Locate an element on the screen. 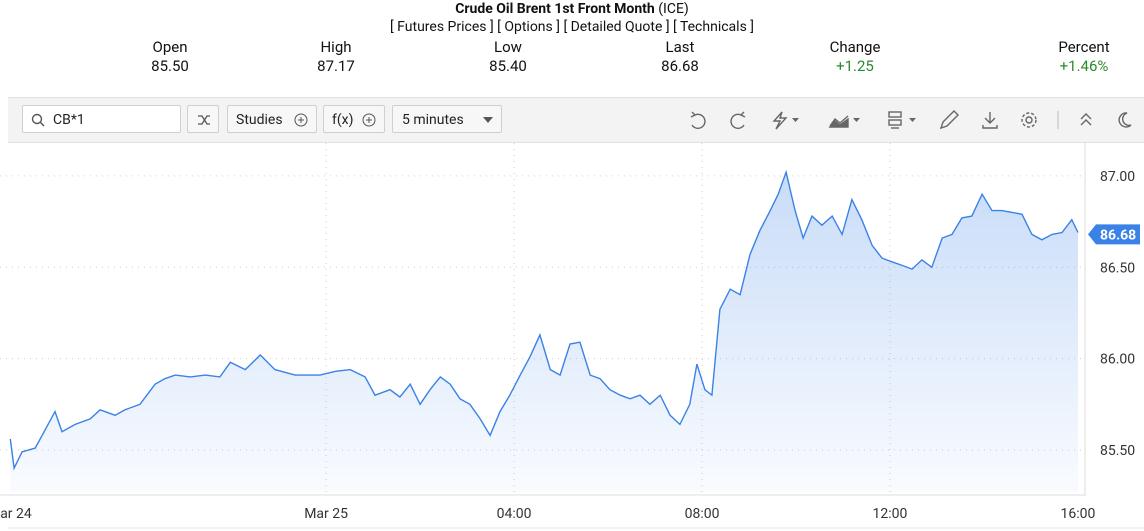  symbol-search: CB*1 is located at coordinates (101, 119).